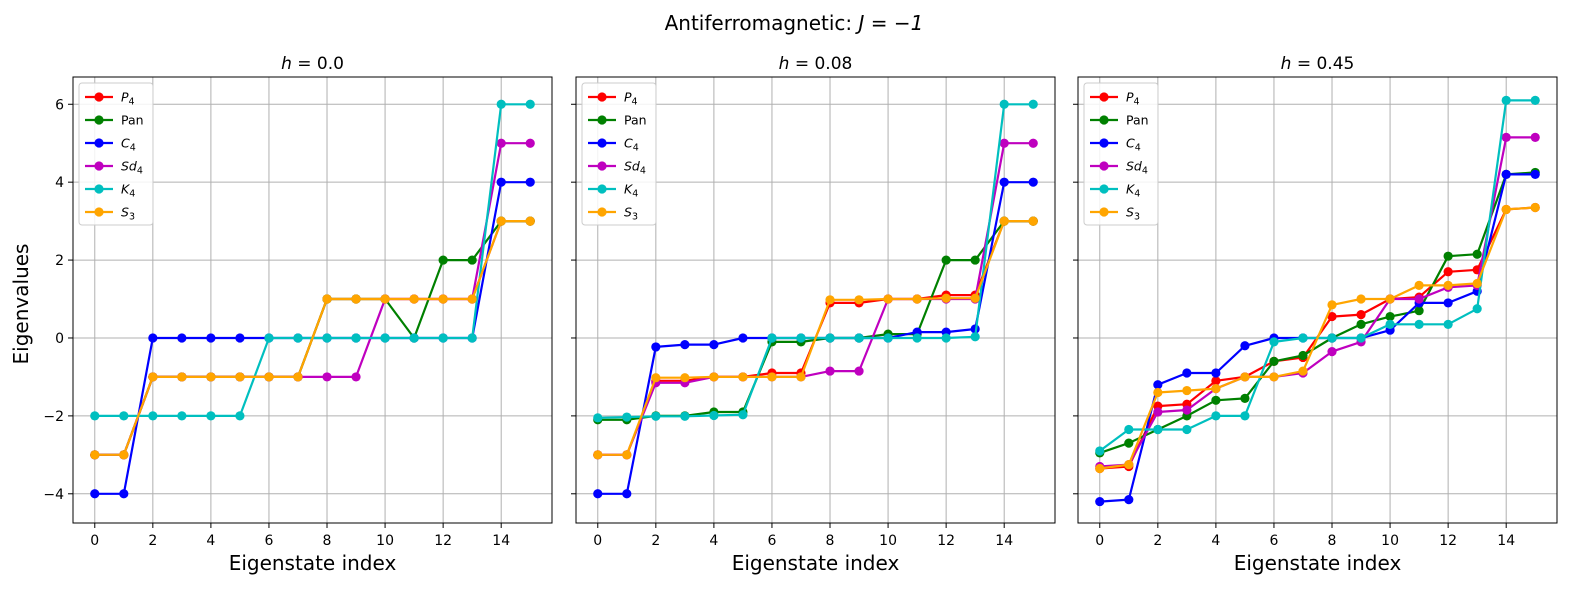  I want to click on data-point-P4, so click(1448, 272).